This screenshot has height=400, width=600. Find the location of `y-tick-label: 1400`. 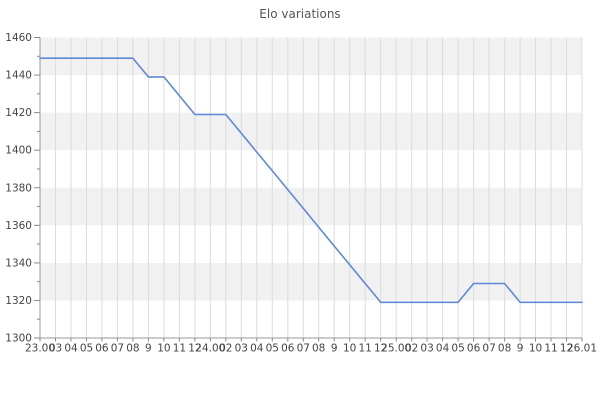

y-tick-label: 1400 is located at coordinates (18, 151).